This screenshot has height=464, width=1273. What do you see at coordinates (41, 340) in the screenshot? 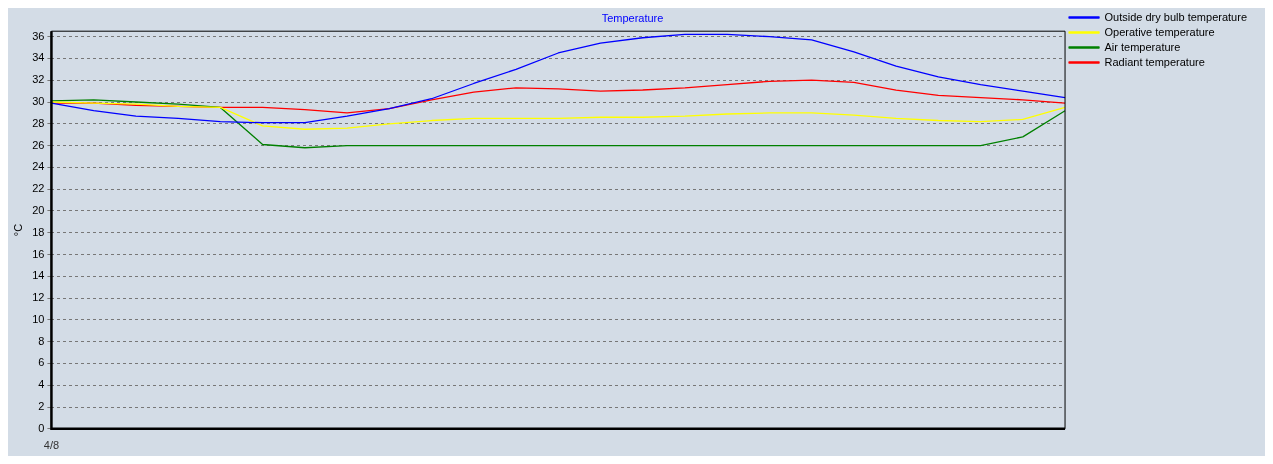
I see `y-tick-label: 8` at bounding box center [41, 340].